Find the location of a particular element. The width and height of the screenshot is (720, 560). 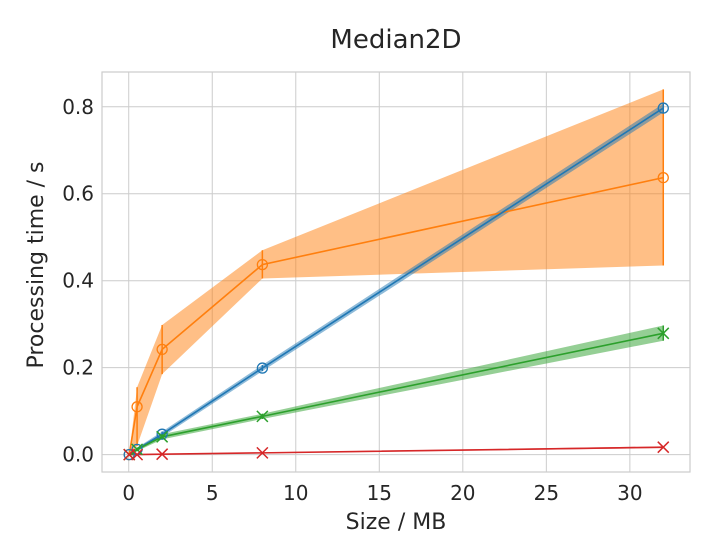

y-tick-label: 0.6 is located at coordinates (78, 194).